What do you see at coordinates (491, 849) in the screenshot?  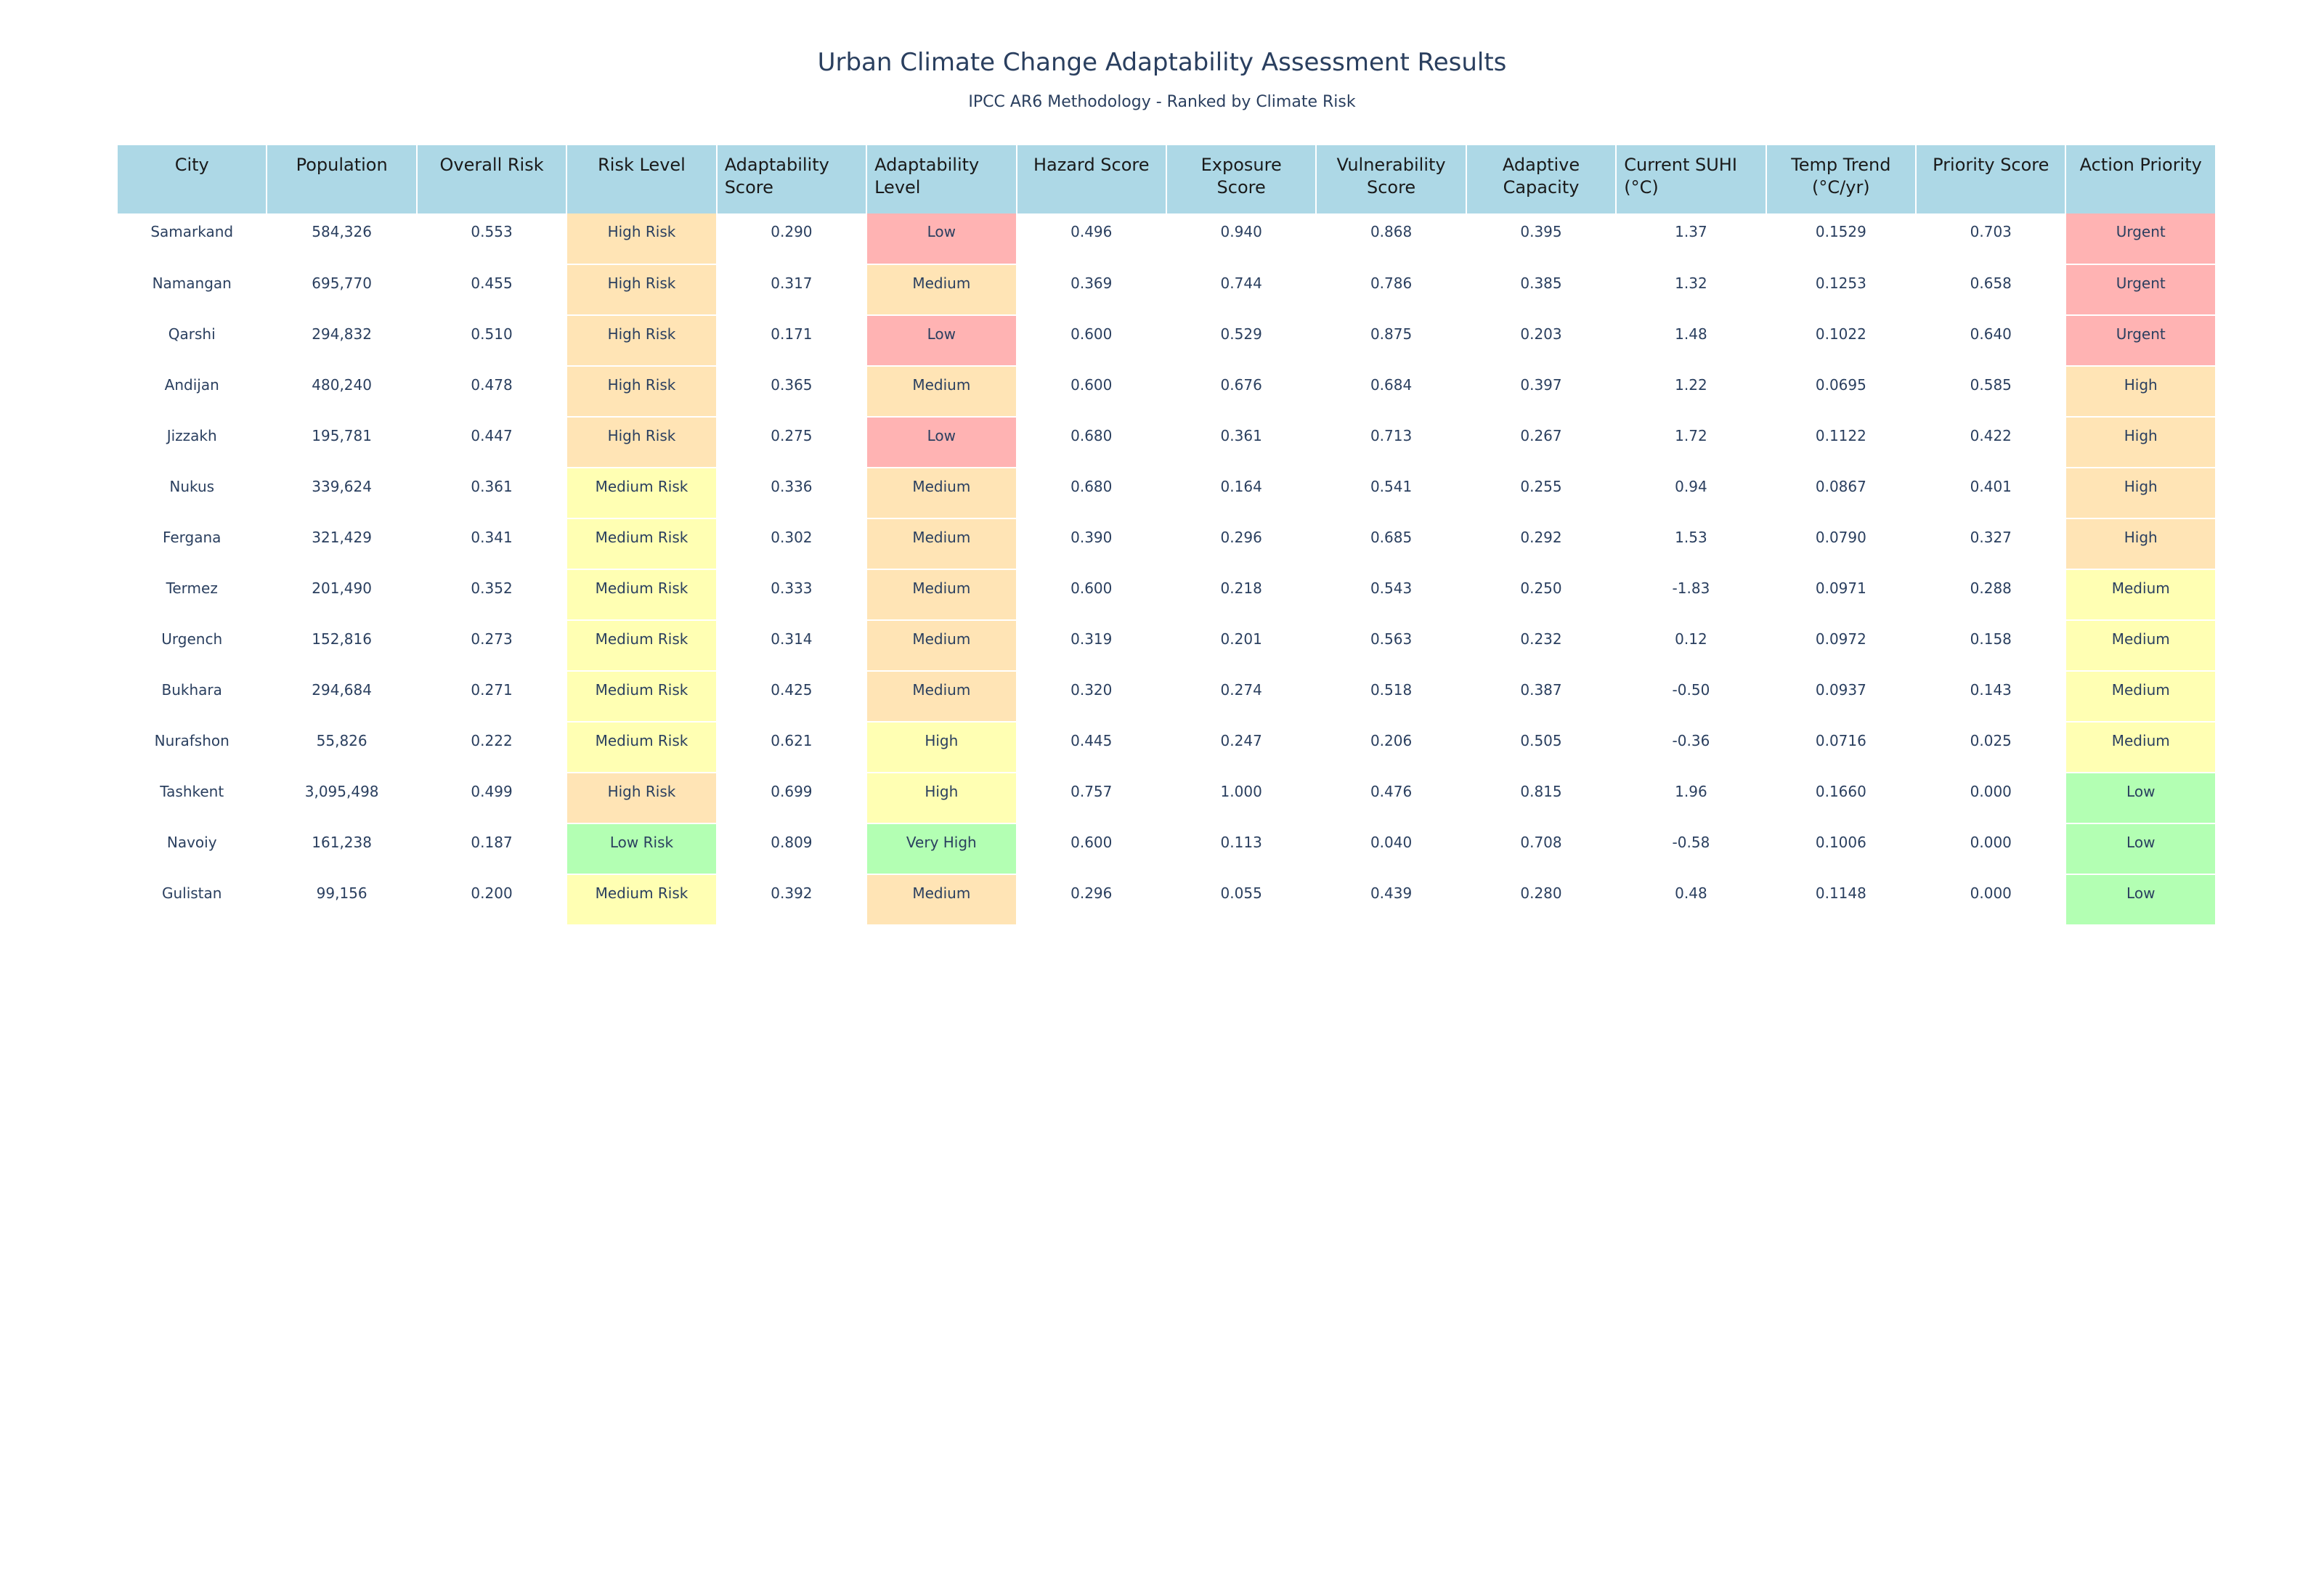 I see `cell-overall-risk: 0.187` at bounding box center [491, 849].